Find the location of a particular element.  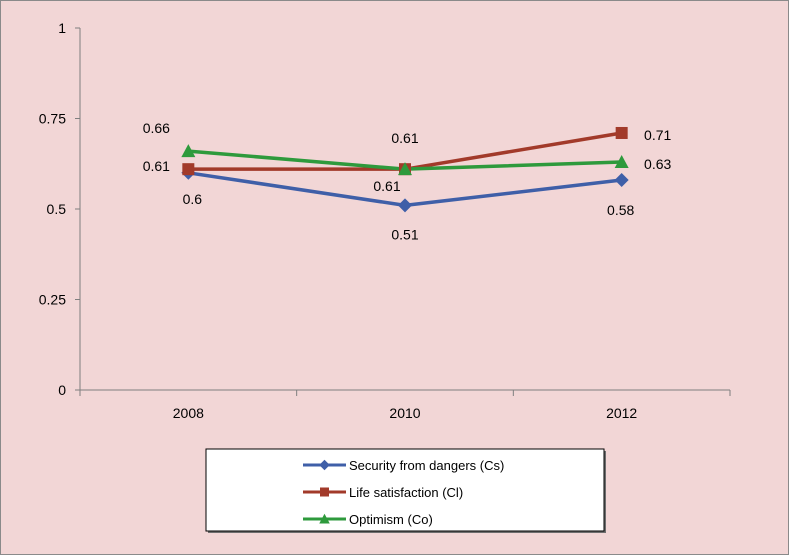

legend-label: Life satisfaction (Cl) is located at coordinates (406, 492).